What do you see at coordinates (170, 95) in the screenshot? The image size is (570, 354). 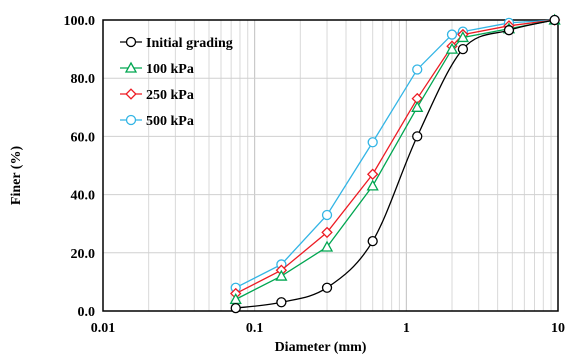 I see `legend-label: 250 kPa` at bounding box center [170, 95].